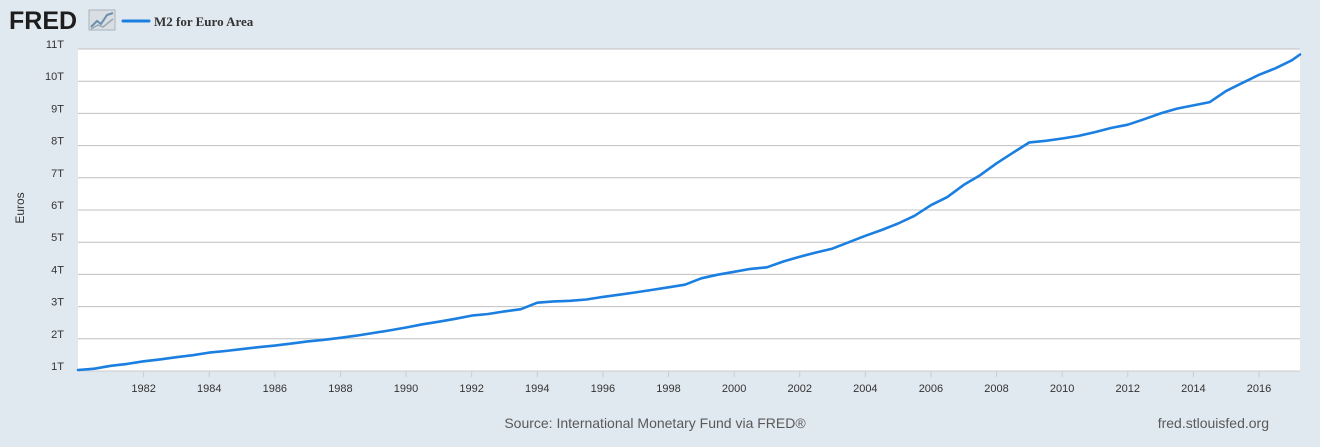 Image resolution: width=1320 pixels, height=447 pixels. I want to click on y-tick-label-8T: 8T, so click(57, 142).